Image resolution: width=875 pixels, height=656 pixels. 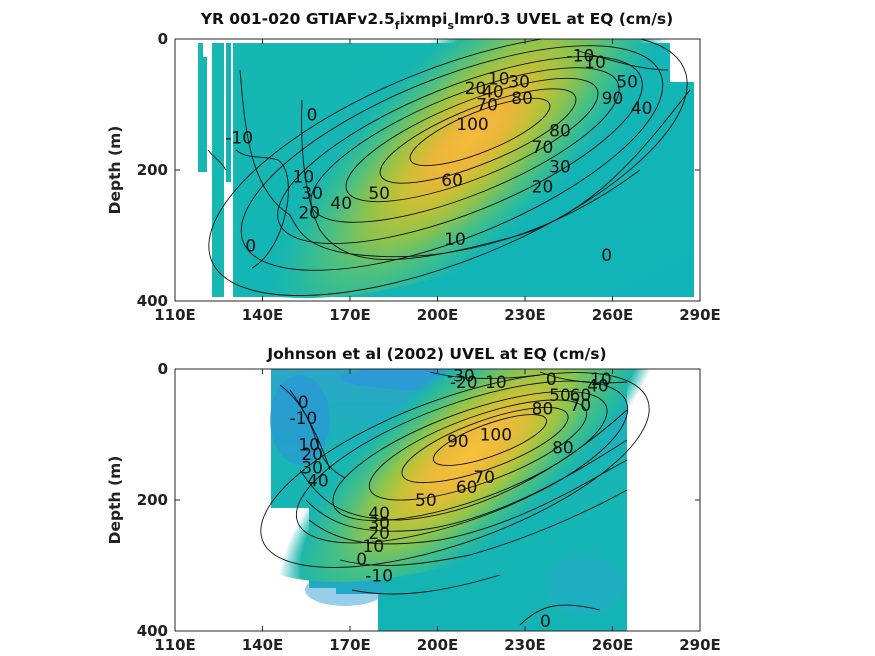 What do you see at coordinates (175, 315) in the screenshot?
I see `top-xtick-label: 110E` at bounding box center [175, 315].